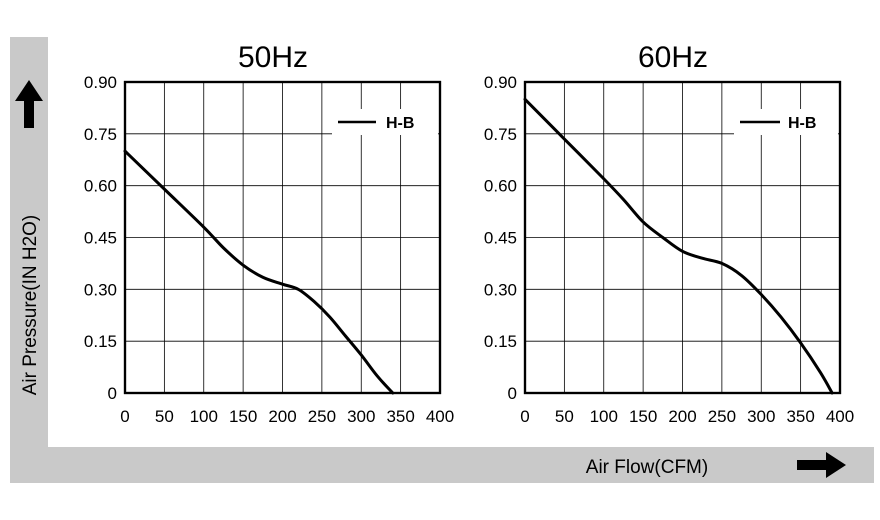 Image resolution: width=880 pixels, height=520 pixels. Describe the element at coordinates (821, 465) in the screenshot. I see `arrow-right-icon` at that location.